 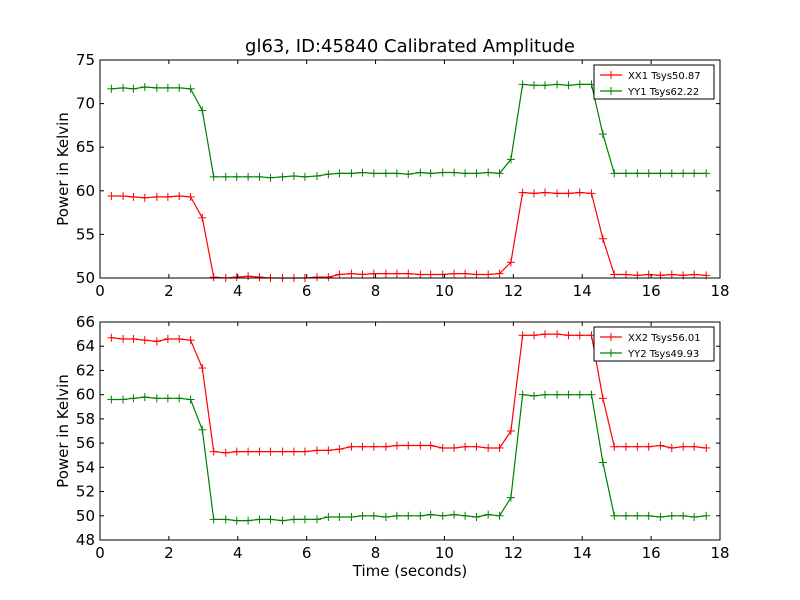 I want to click on legend-box, so click(x=654, y=344).